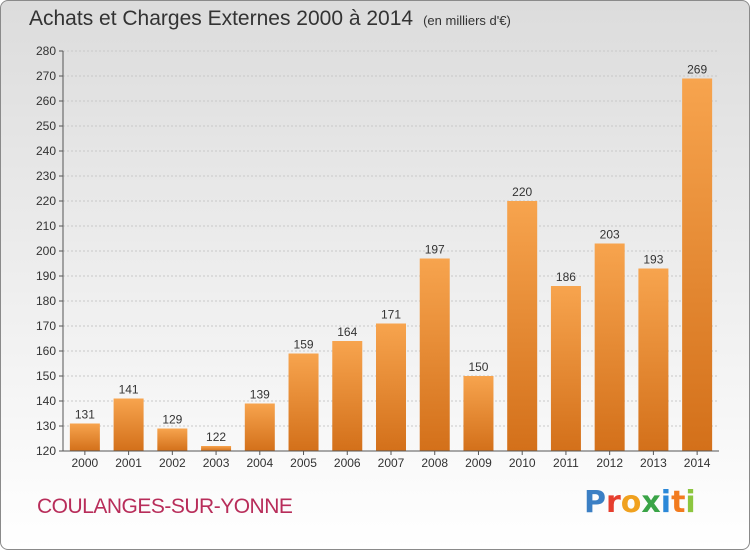  What do you see at coordinates (46, 401) in the screenshot?
I see `y-tick-label: 140` at bounding box center [46, 401].